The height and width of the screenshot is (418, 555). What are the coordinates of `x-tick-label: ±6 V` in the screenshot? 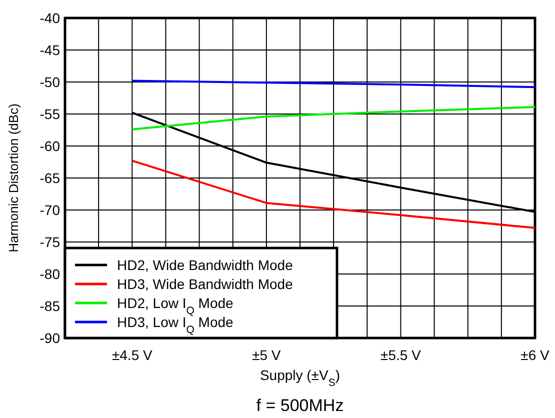 It's located at (535, 355).